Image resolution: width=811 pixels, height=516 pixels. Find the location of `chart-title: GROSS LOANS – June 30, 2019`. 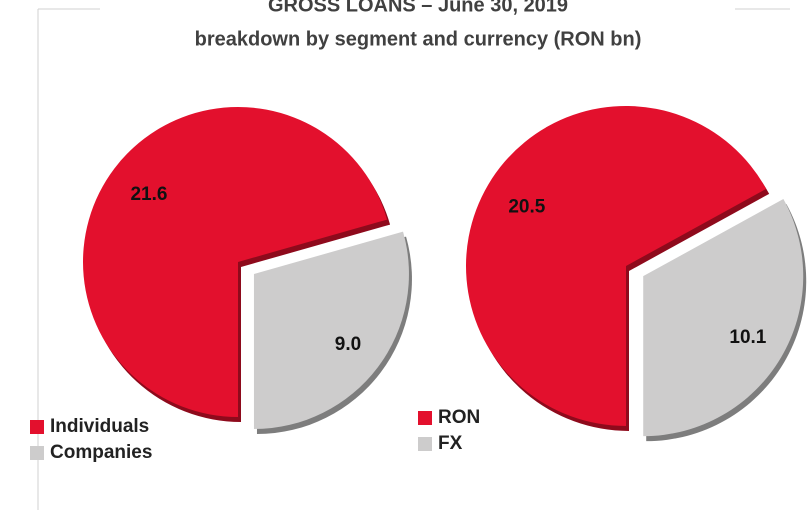

chart-title: GROSS LOANS – June 30, 2019 is located at coordinates (418, 8).